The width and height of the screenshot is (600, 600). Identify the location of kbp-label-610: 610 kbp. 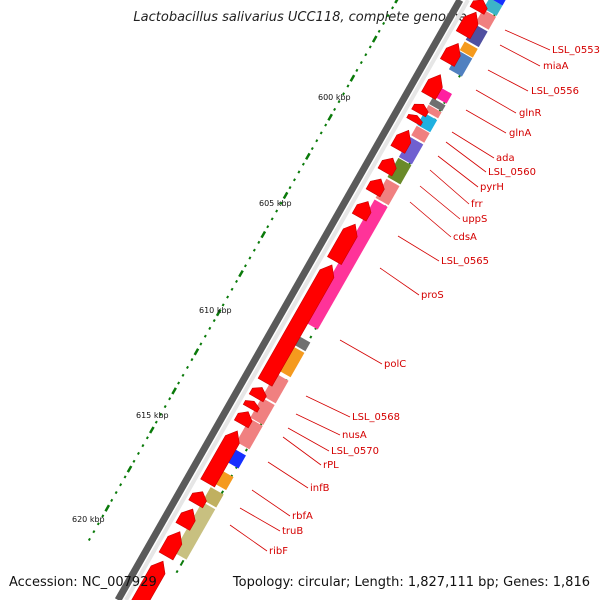
(215, 310).